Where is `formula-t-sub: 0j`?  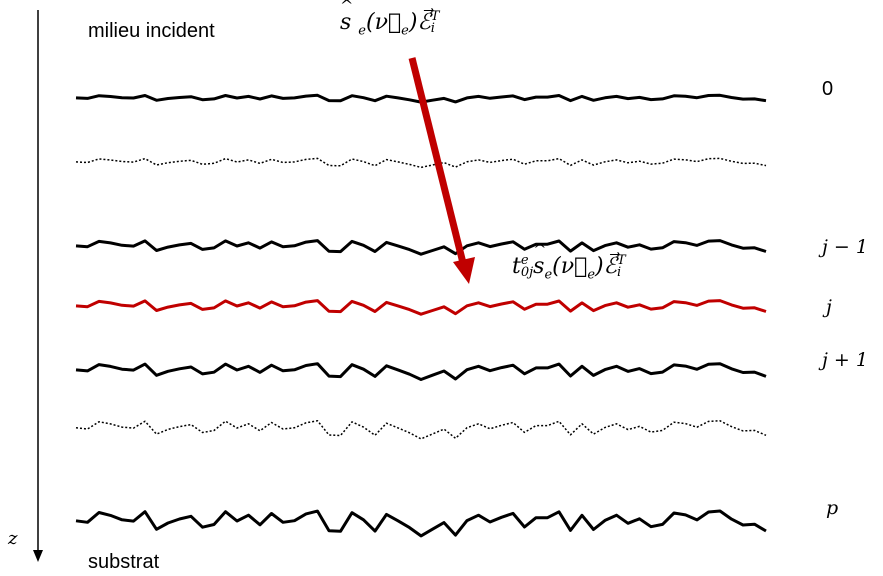 formula-t-sub: 0j is located at coordinates (527, 272).